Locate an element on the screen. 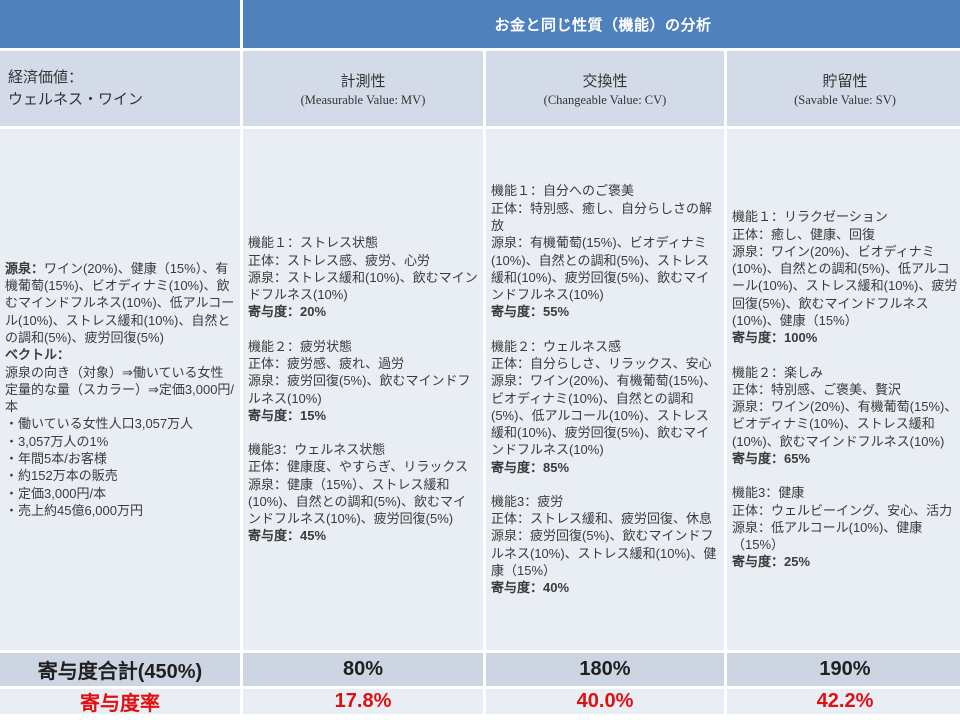 This screenshot has height=720, width=960. rate-label: 寄与度率 is located at coordinates (120, 701).